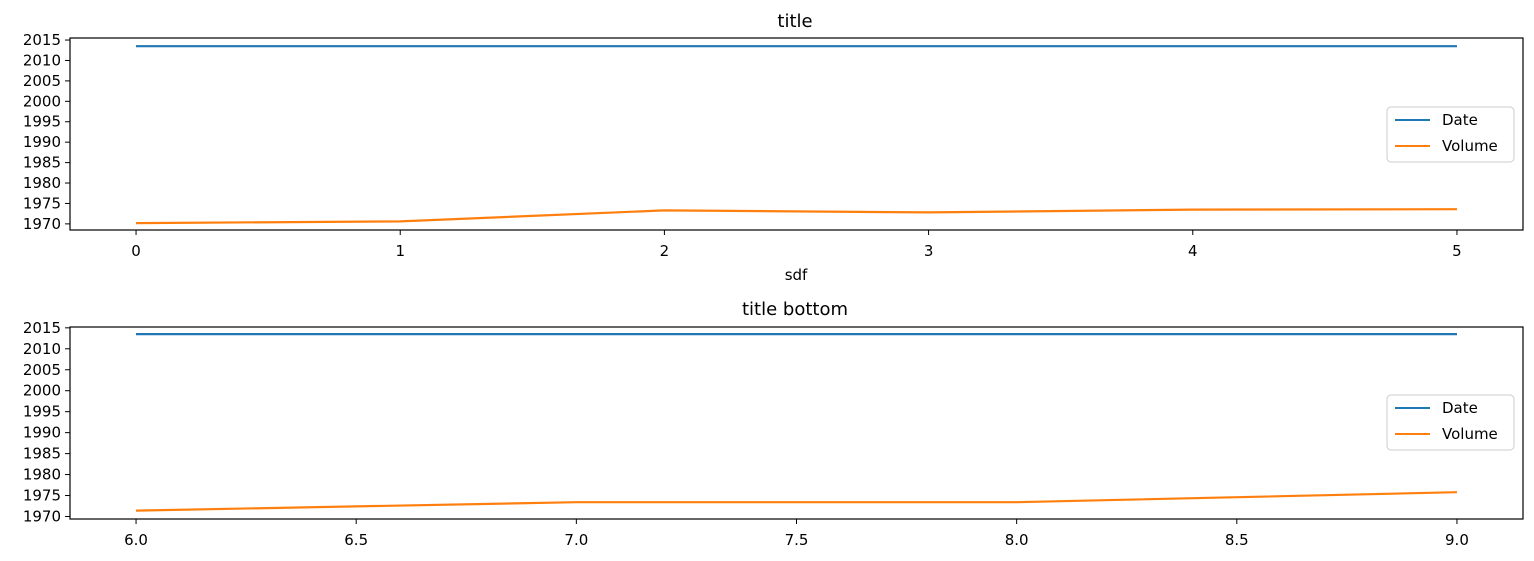 This screenshot has width=1534, height=561. What do you see at coordinates (42, 40) in the screenshot?
I see `chart-top-y-tick-label: 2015` at bounding box center [42, 40].